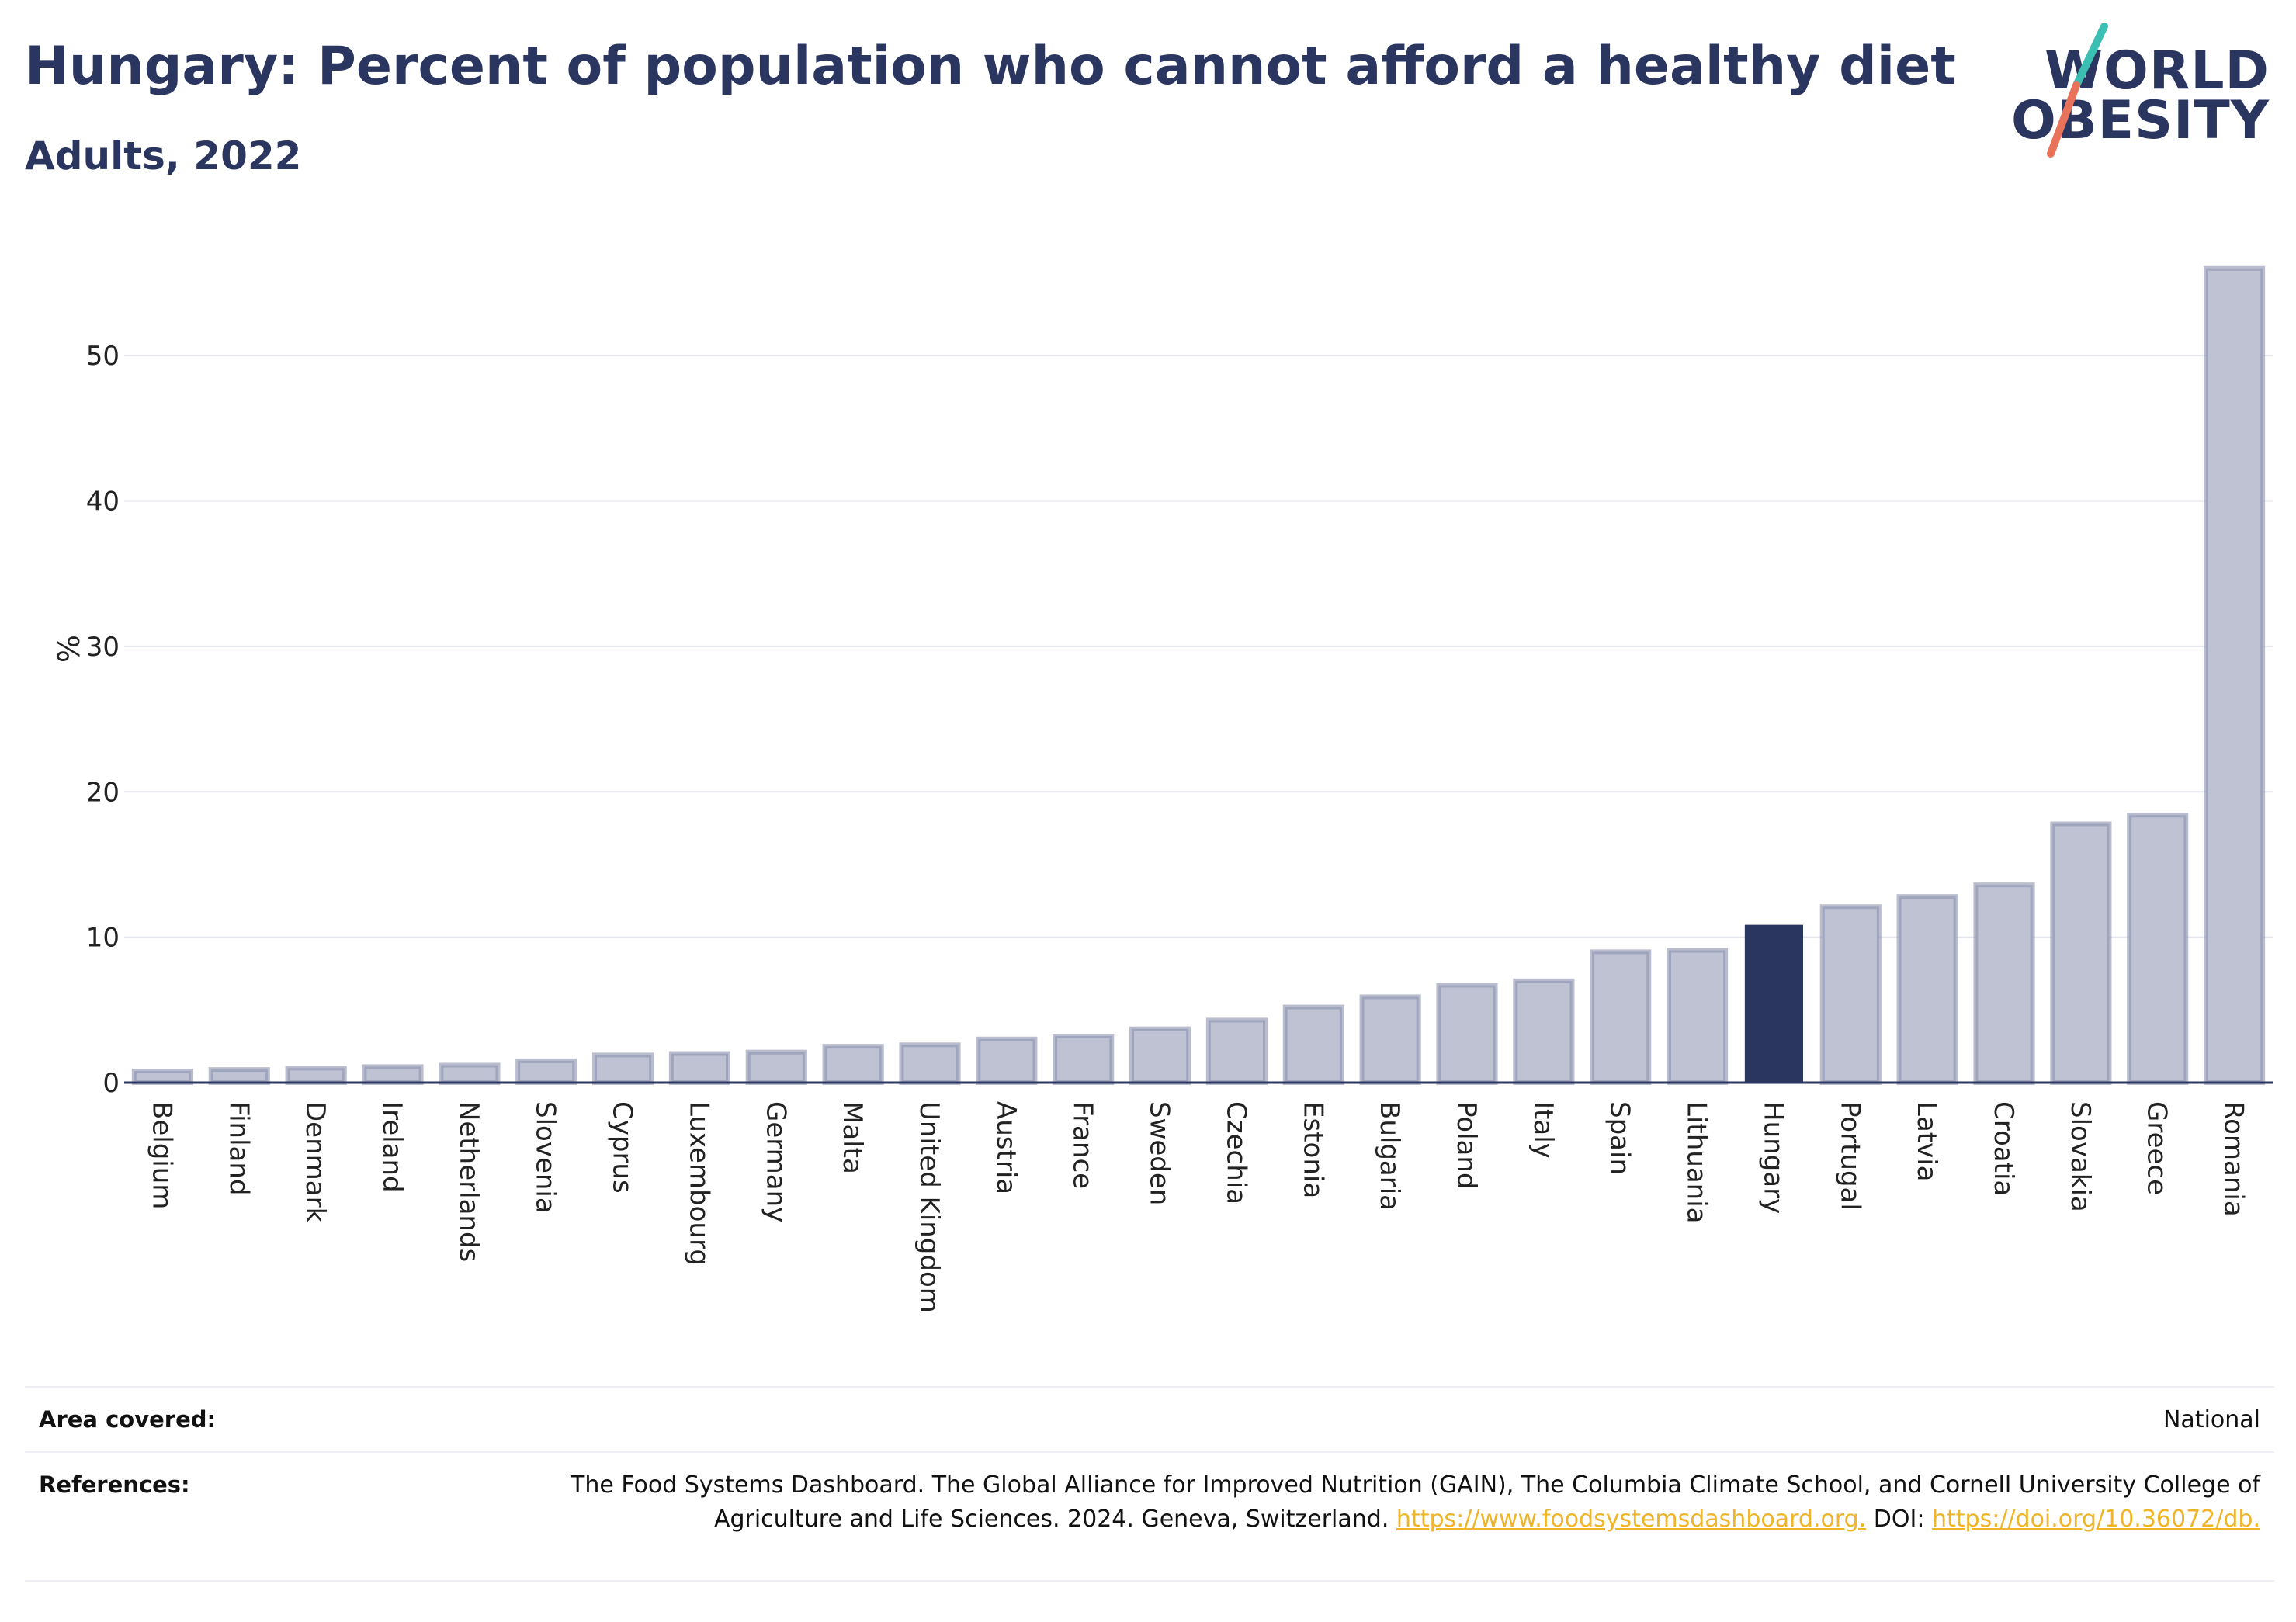 This screenshot has height=1622, width=2296. I want to click on bar-croatia, so click(2004, 984).